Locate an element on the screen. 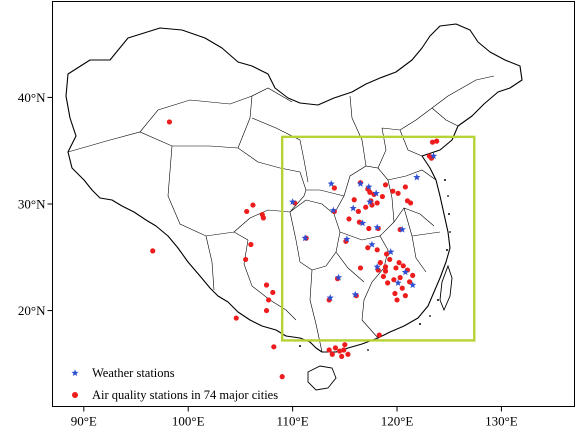 This screenshot has height=432, width=579. x-tick-label: 120°E is located at coordinates (397, 421).